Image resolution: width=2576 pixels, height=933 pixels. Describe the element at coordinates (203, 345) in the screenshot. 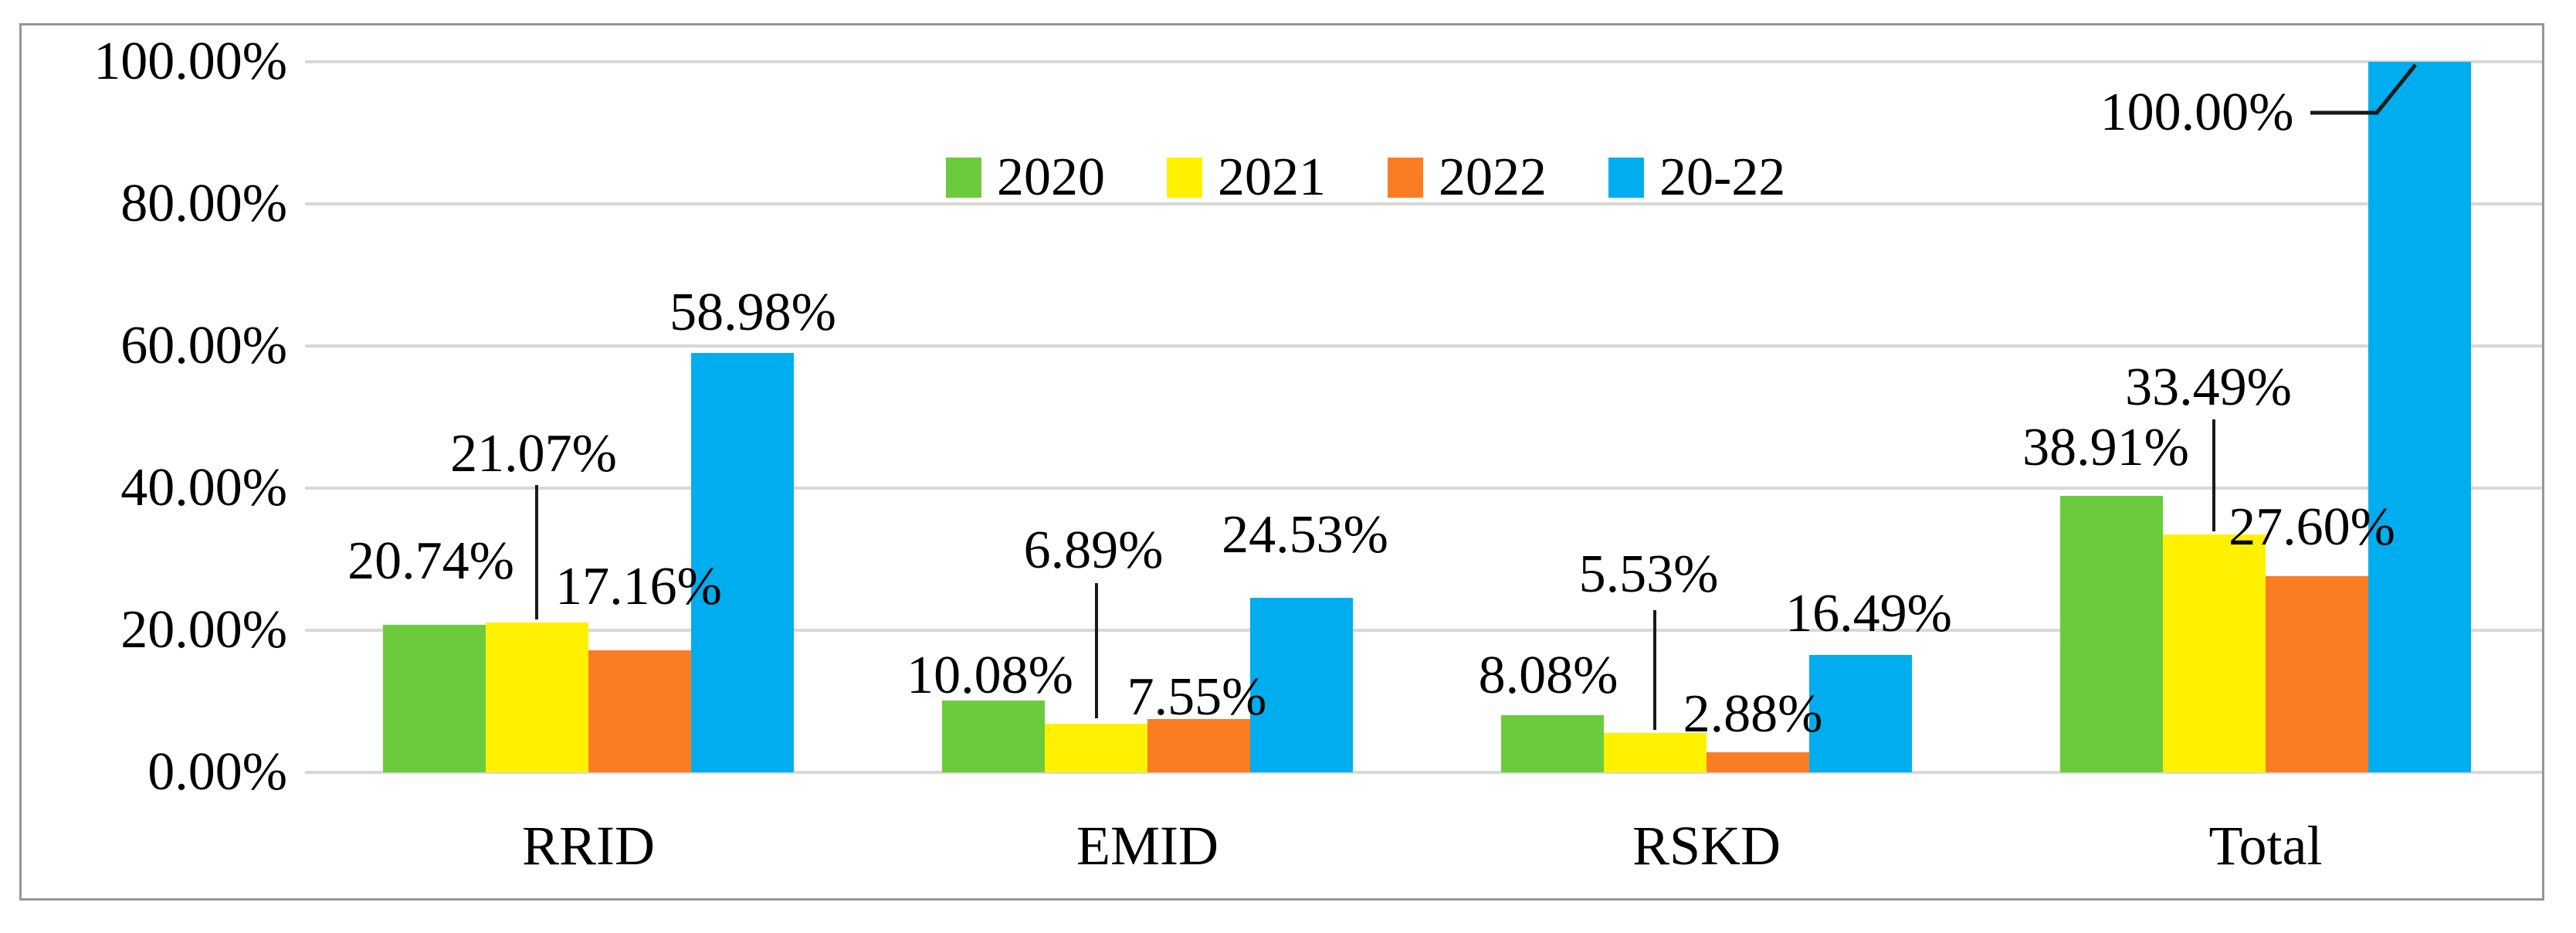

I see `y-tick-label-60: 60.00%` at that location.